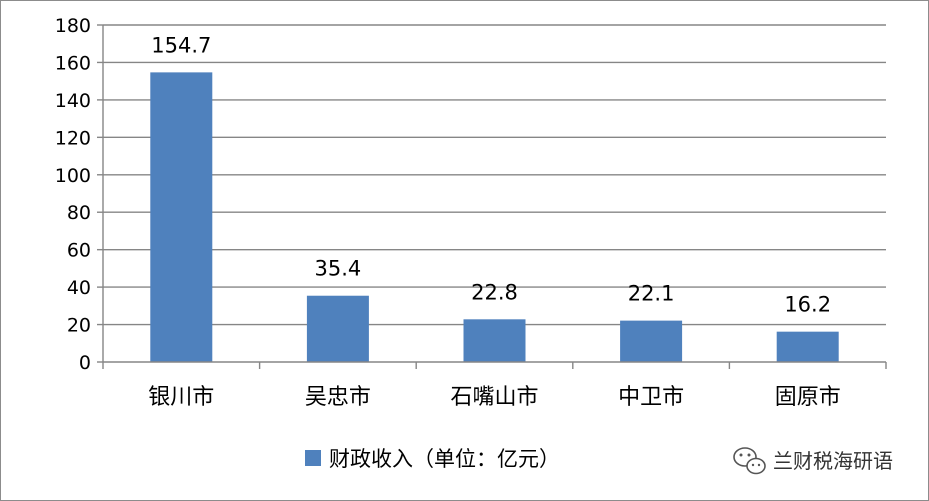 The height and width of the screenshot is (501, 929). I want to click on y-tick-label: 20, so click(79, 326).